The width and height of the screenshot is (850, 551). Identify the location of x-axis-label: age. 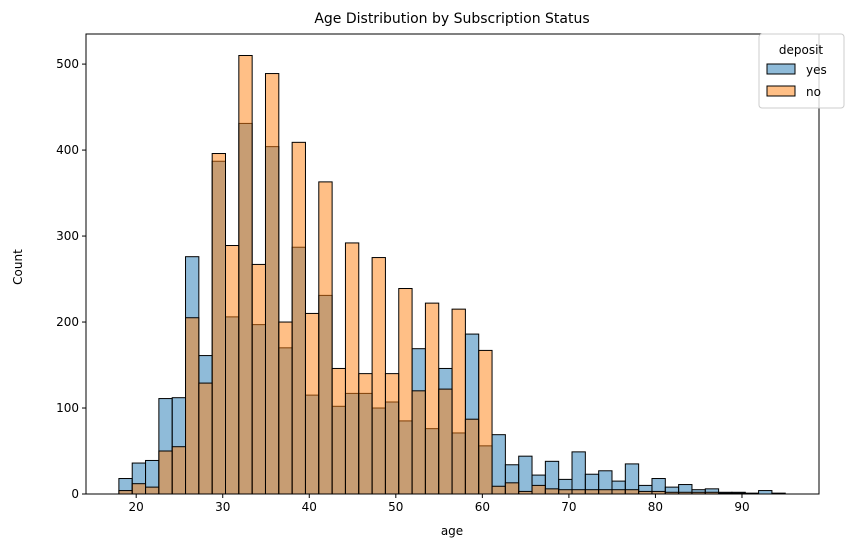
(452, 531).